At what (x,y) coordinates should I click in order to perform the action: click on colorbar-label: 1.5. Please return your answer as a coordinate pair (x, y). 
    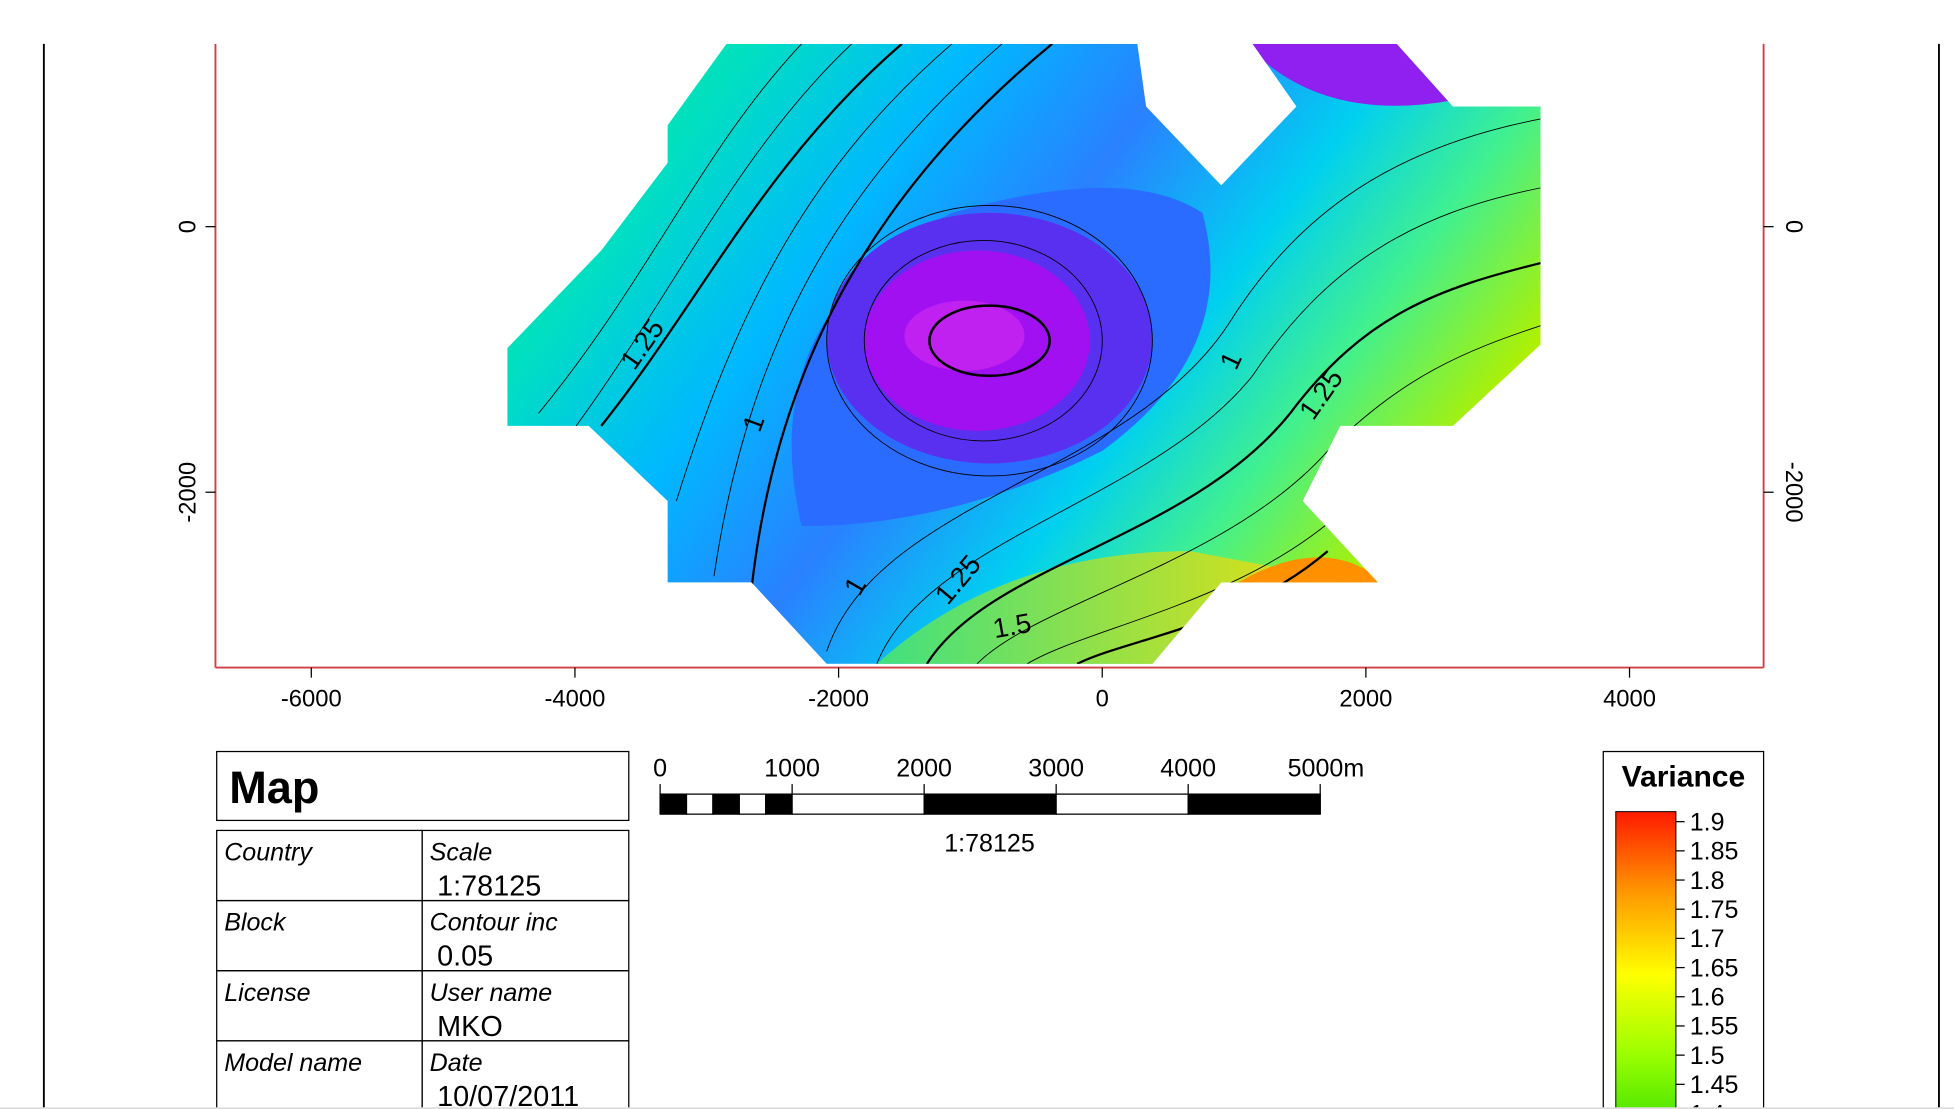
    Looking at the image, I should click on (1707, 1056).